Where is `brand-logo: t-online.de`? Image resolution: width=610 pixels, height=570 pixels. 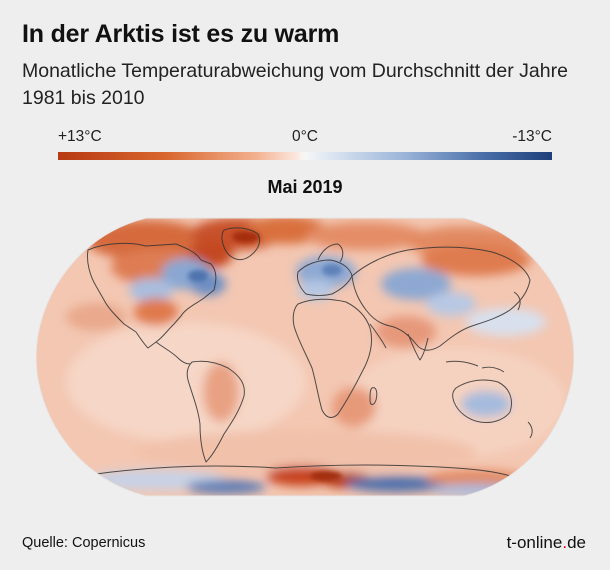
brand-logo: t-online.de is located at coordinates (546, 543).